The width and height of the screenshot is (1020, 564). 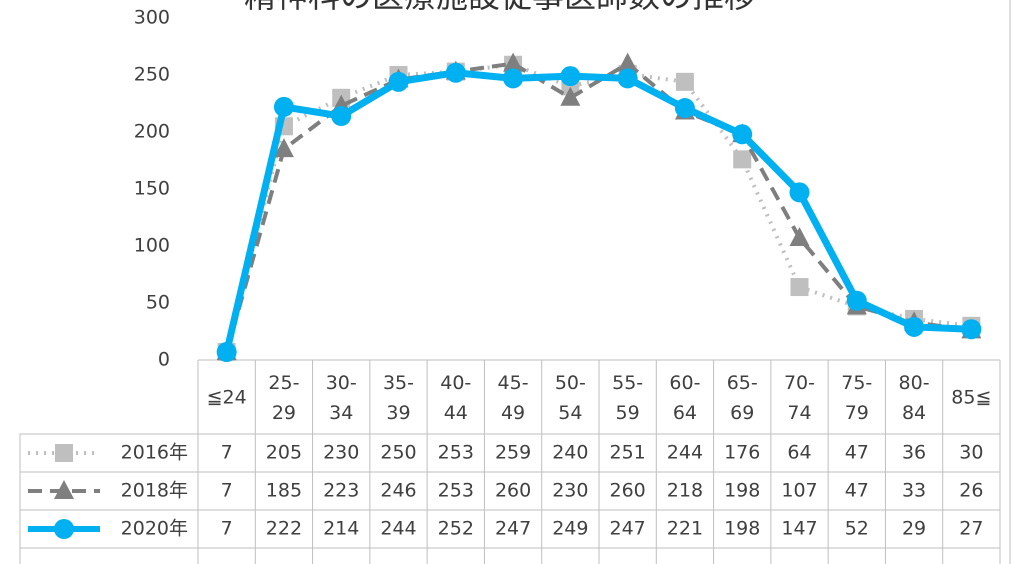 What do you see at coordinates (628, 491) in the screenshot?
I see `table-value: 260` at bounding box center [628, 491].